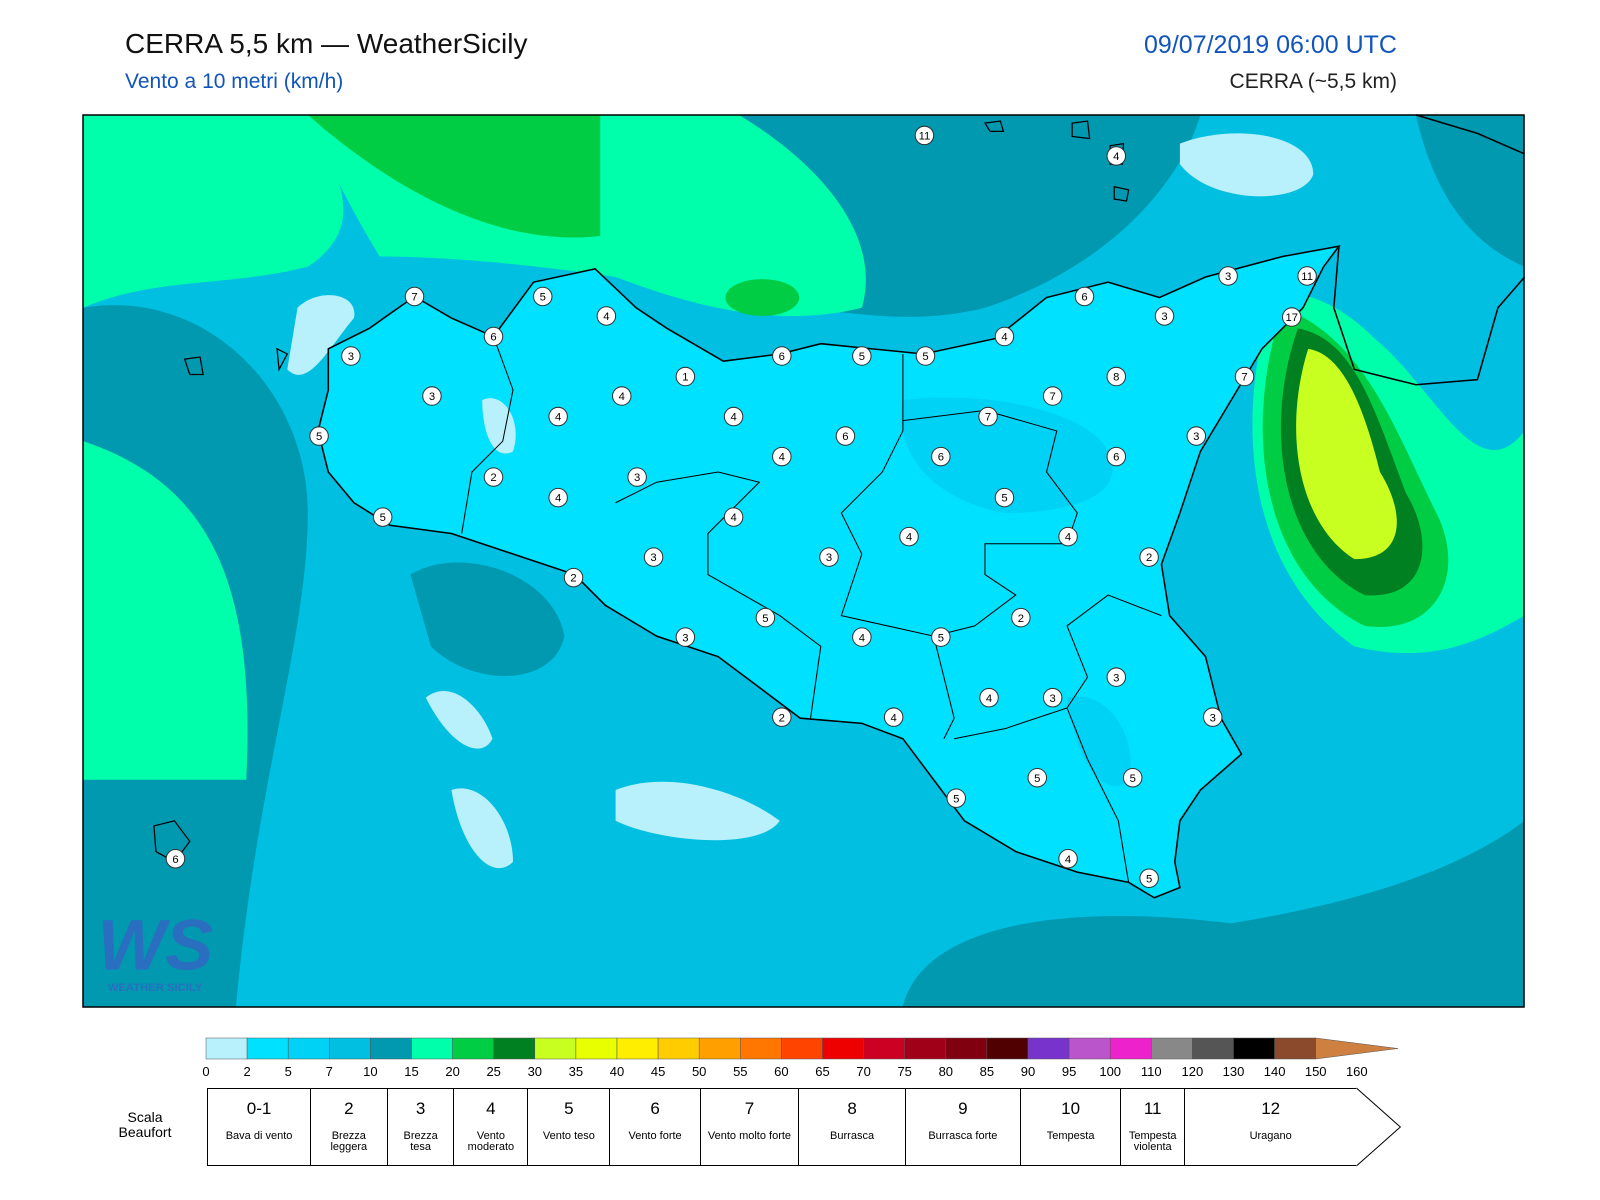  Describe the element at coordinates (1275, 1071) in the screenshot. I see `colorbar-tick-label: 140` at that location.